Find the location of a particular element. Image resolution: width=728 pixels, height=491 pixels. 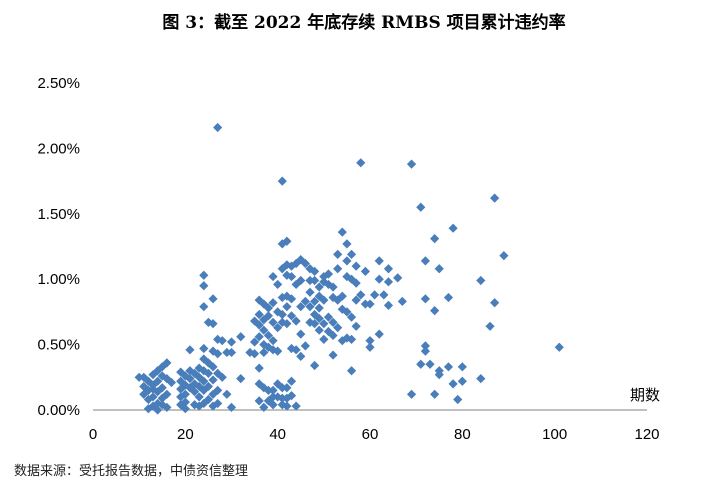

y-tick-label: 1.00% is located at coordinates (58, 279).